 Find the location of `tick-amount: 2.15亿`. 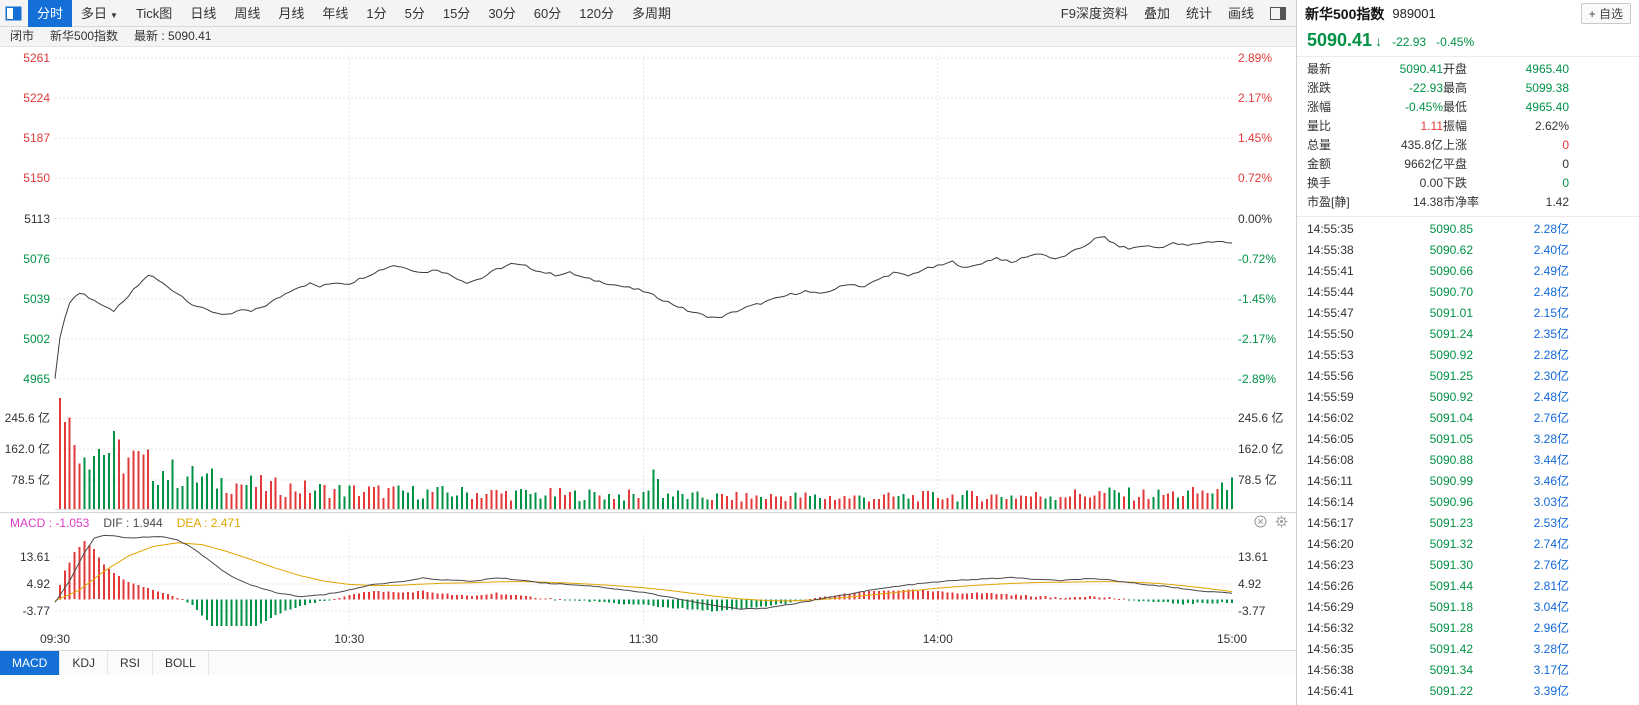

tick-amount: 2.15亿 is located at coordinates (1551, 313).